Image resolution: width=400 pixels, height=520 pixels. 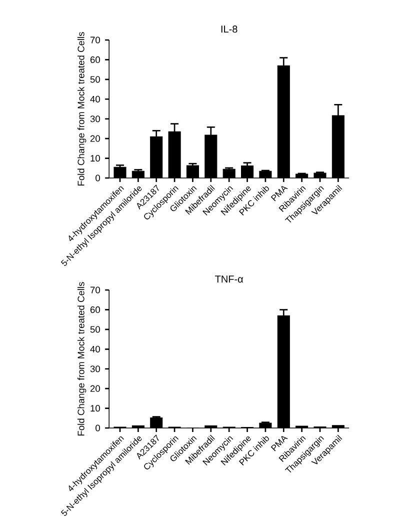 I want to click on chart-title: IL-8, so click(x=229, y=29).